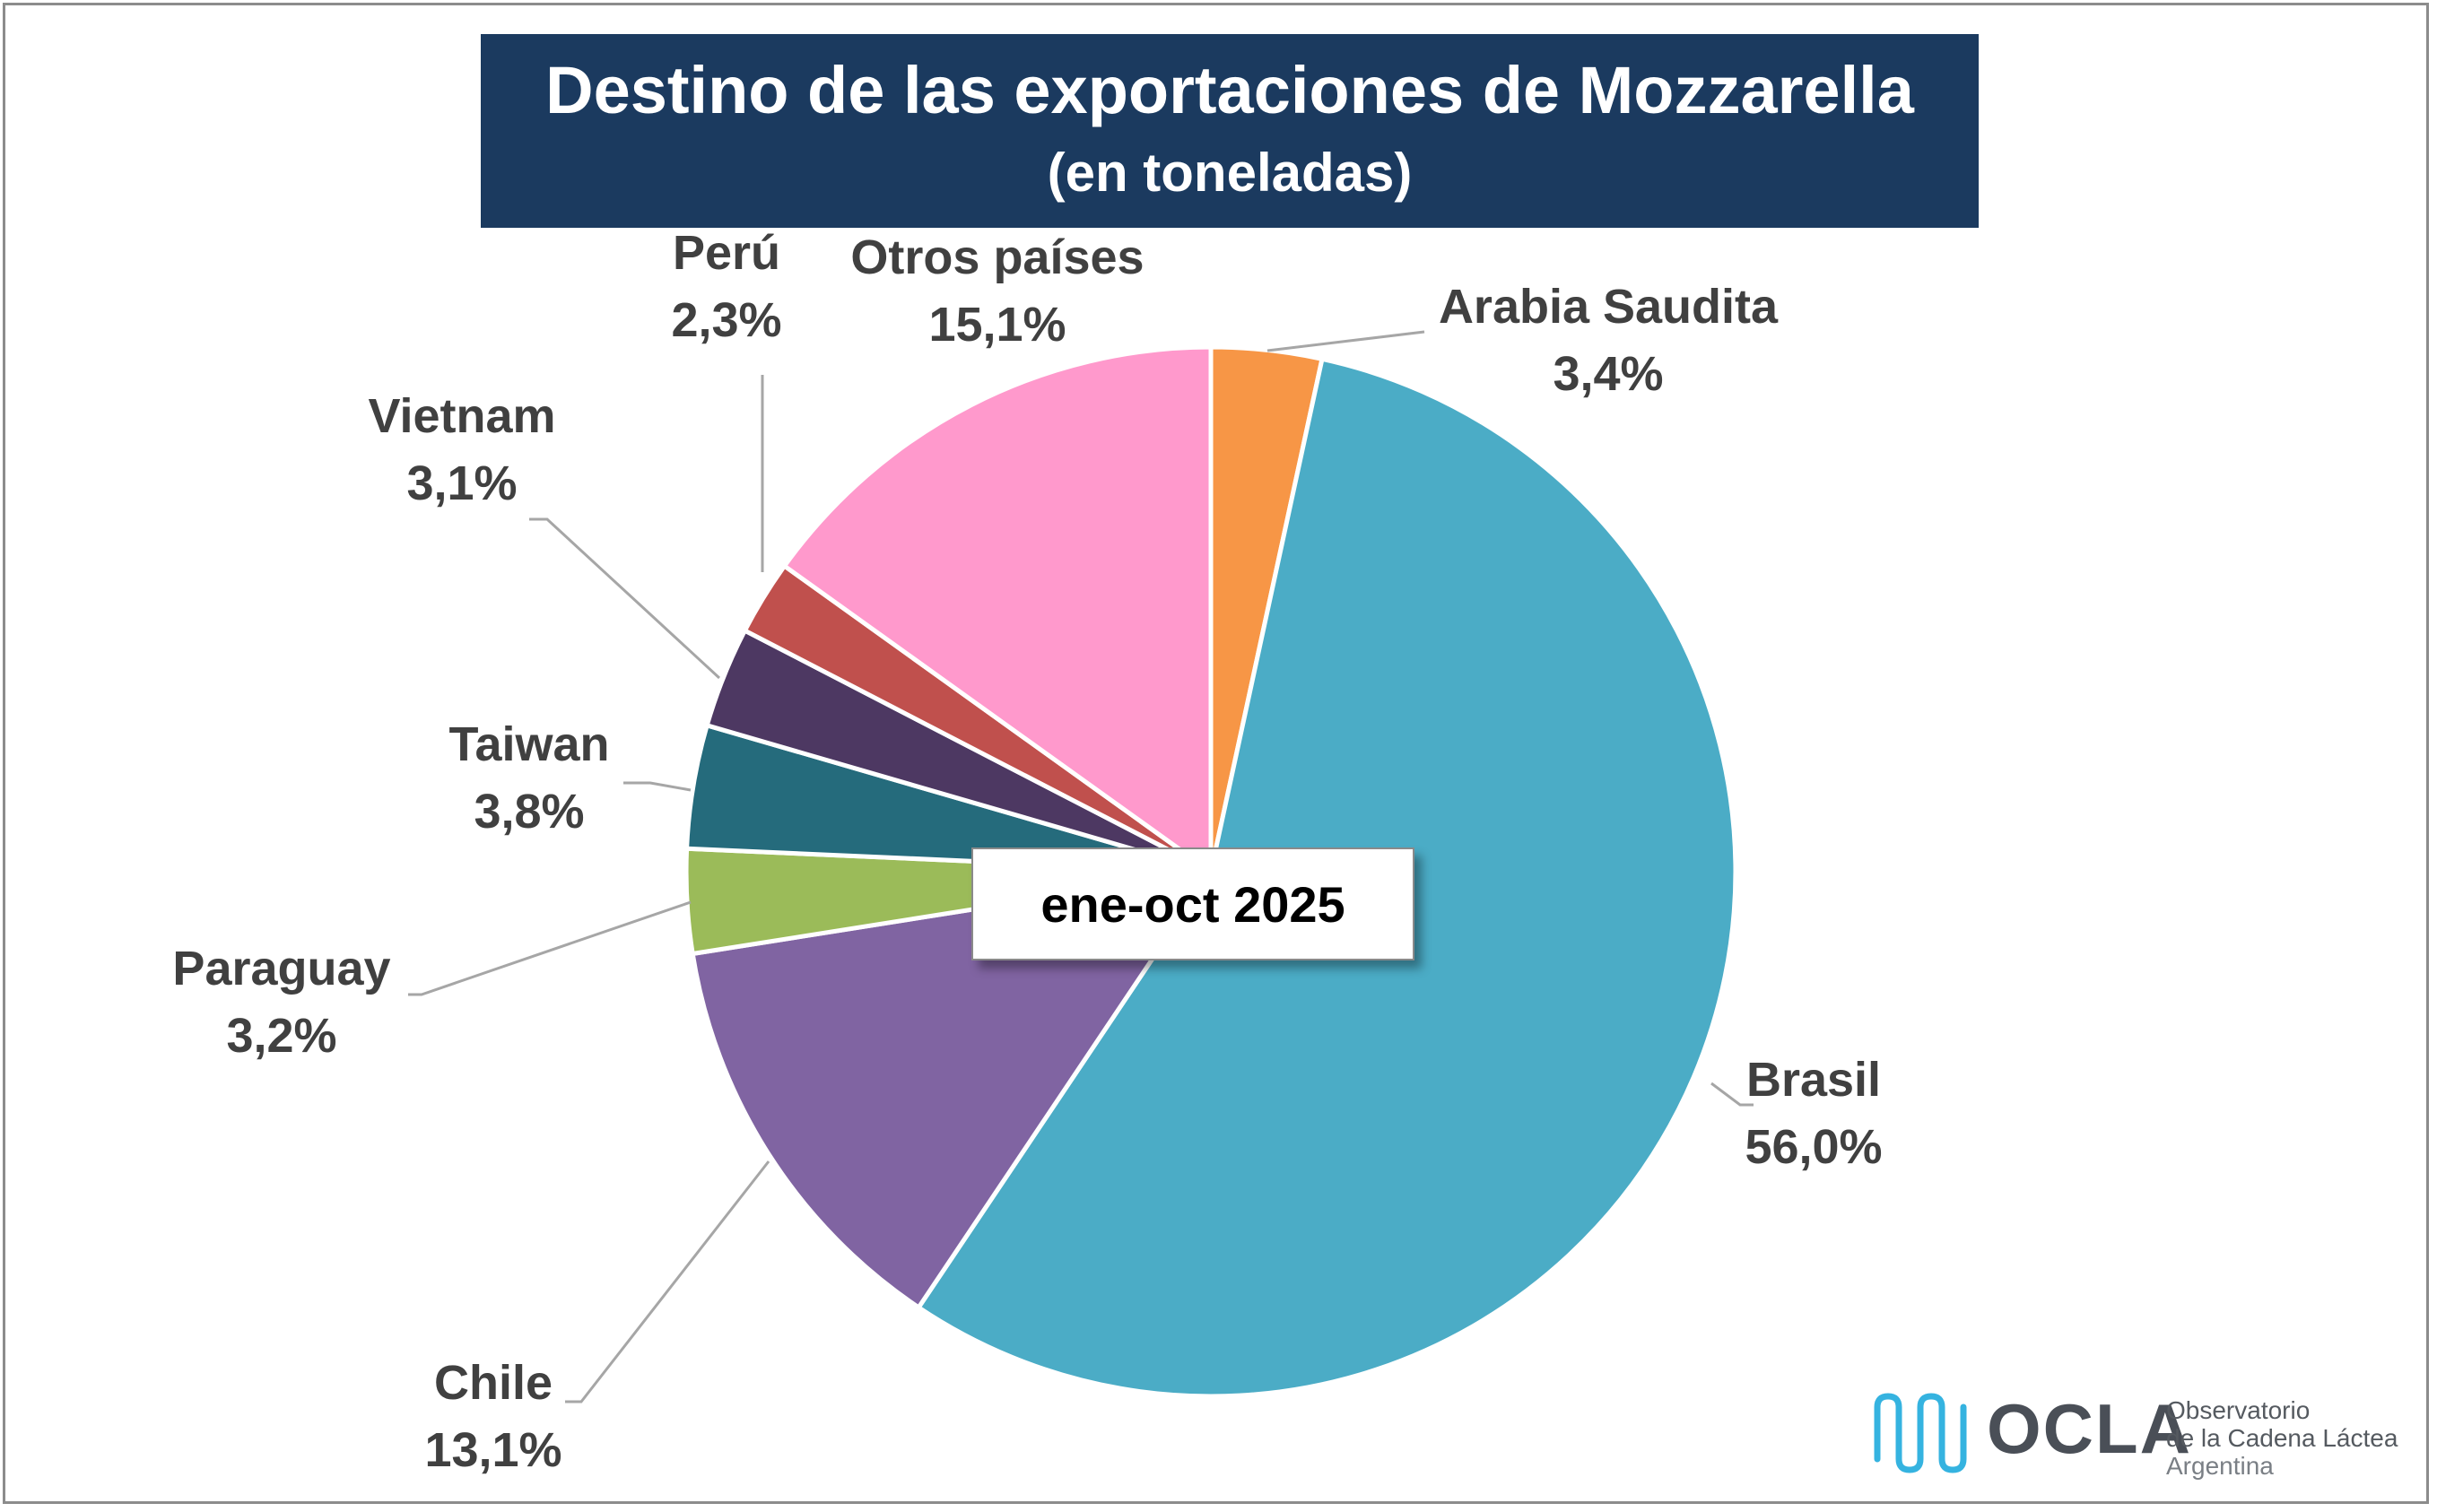  What do you see at coordinates (1813, 1113) in the screenshot?
I see `slice-label: Brasil 56,0%` at bounding box center [1813, 1113].